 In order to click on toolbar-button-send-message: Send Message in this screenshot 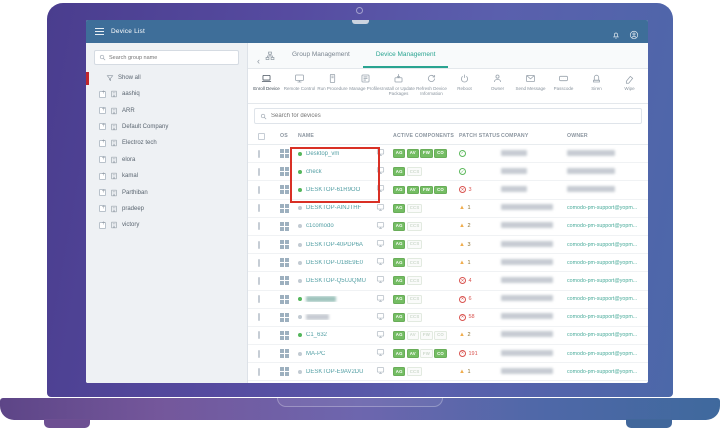, I will do `click(530, 86)`.